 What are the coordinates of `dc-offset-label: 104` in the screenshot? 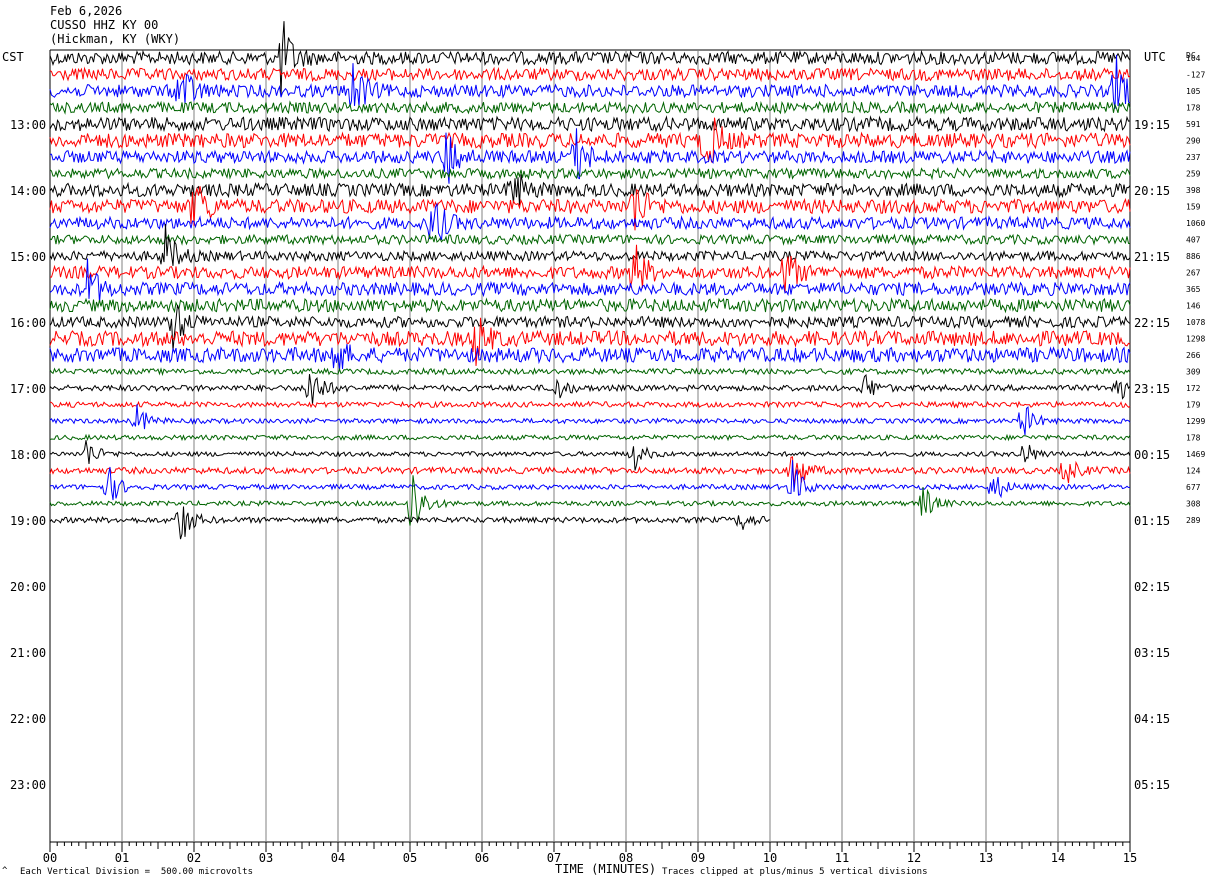 It's located at (1193, 58).